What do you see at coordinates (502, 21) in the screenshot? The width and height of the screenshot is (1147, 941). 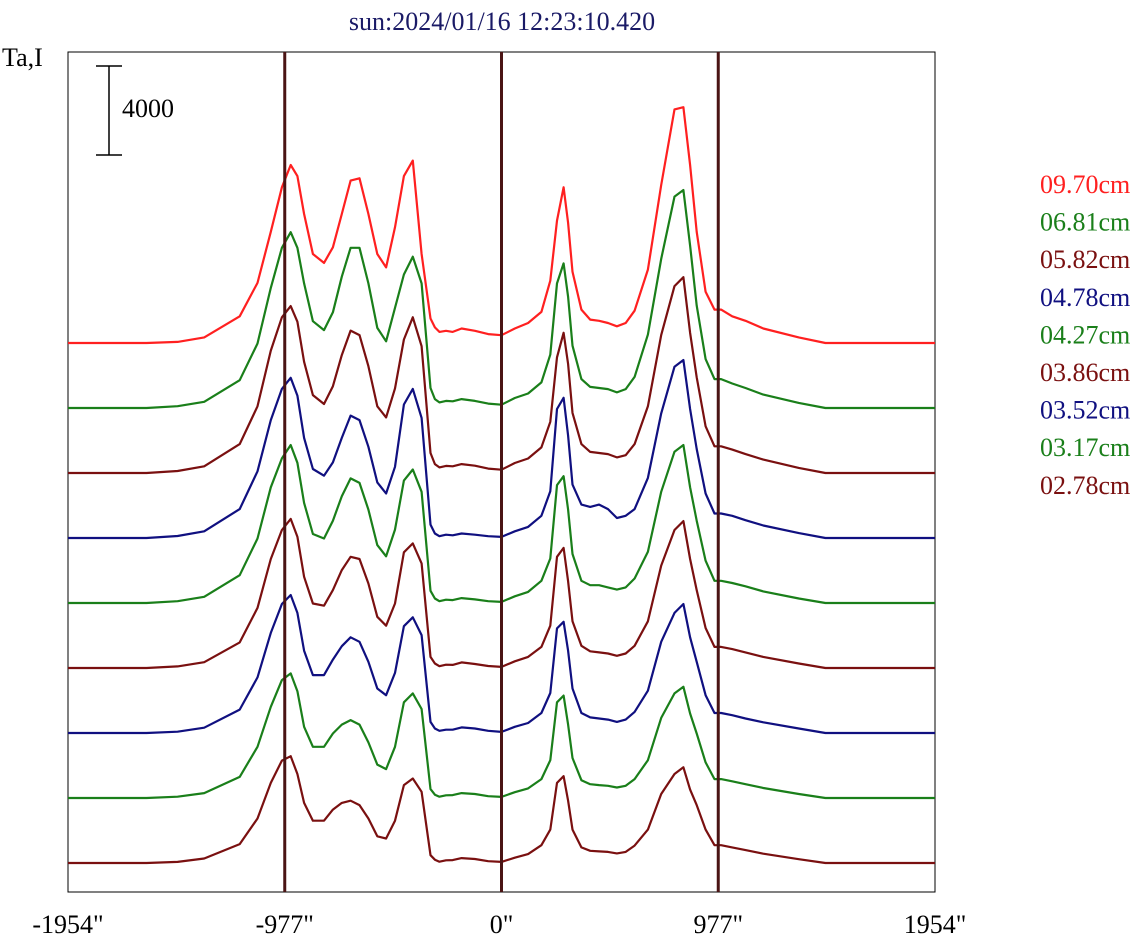 I see `chart-title: sun:2024/01/16 12:23:10.420` at bounding box center [502, 21].